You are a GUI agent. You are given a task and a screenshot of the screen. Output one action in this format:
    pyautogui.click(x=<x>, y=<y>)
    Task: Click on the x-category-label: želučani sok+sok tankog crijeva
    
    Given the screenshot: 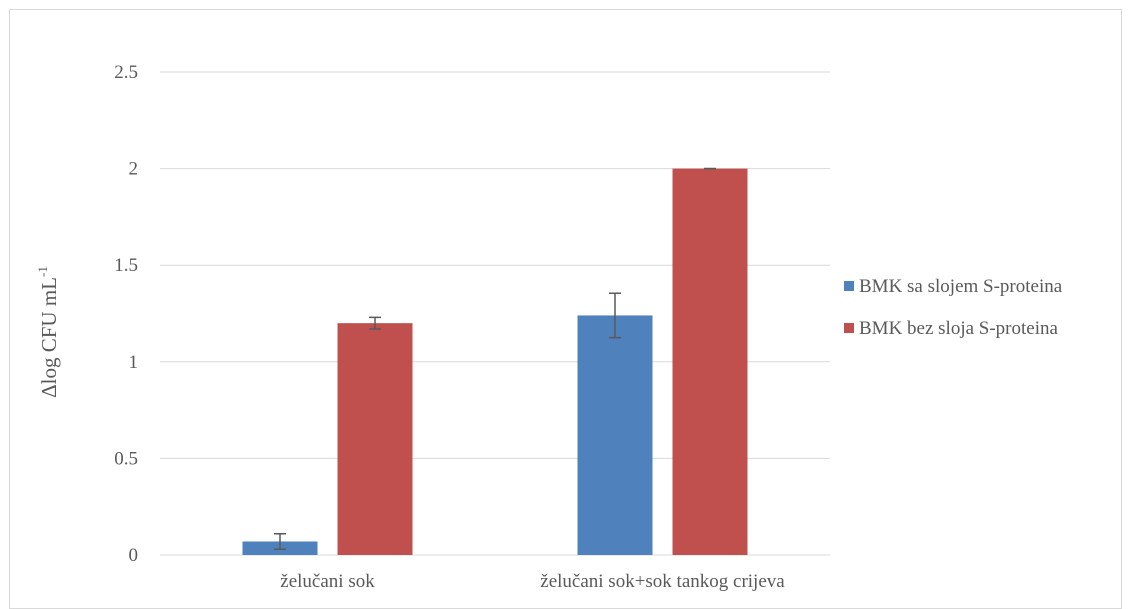 What is the action you would take?
    pyautogui.click(x=662, y=581)
    